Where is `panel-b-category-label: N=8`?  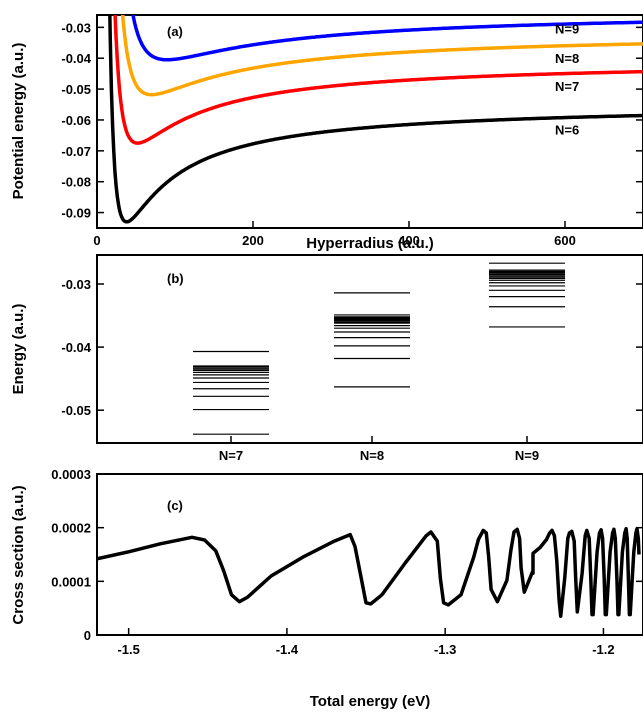
panel-b-category-label: N=8 is located at coordinates (372, 455).